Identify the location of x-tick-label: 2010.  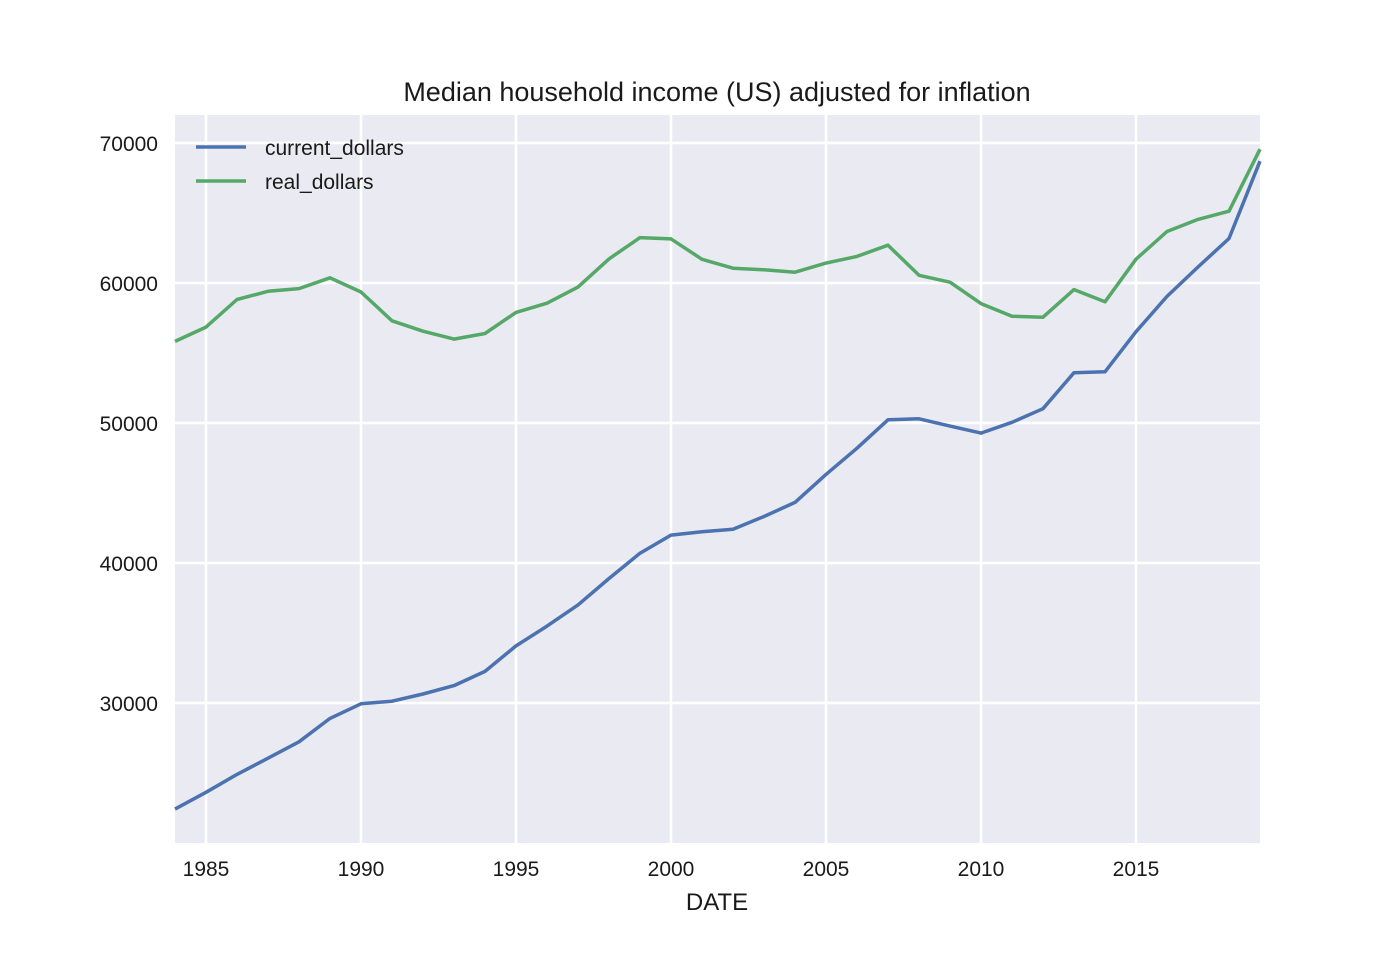
(981, 869).